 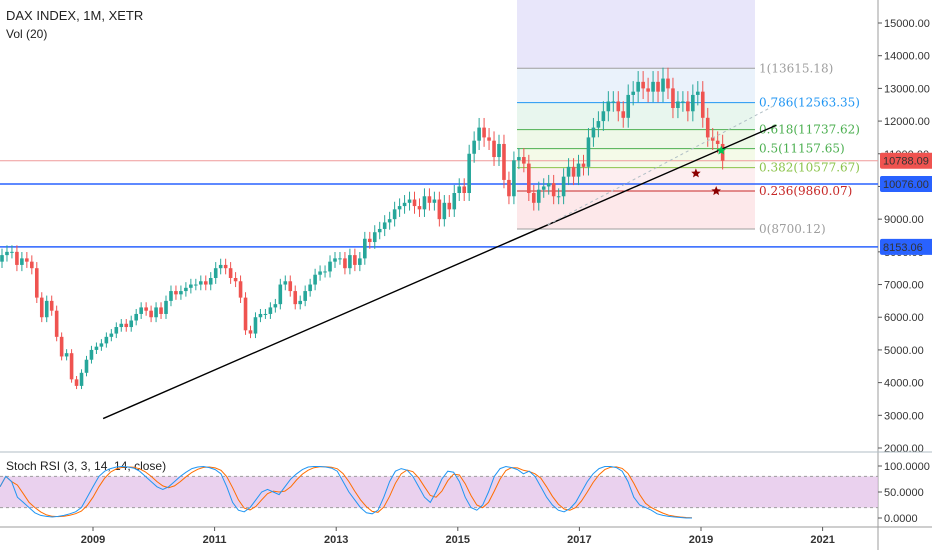 What do you see at coordinates (907, 467) in the screenshot?
I see `rsi-tick-label: 100.0000` at bounding box center [907, 467].